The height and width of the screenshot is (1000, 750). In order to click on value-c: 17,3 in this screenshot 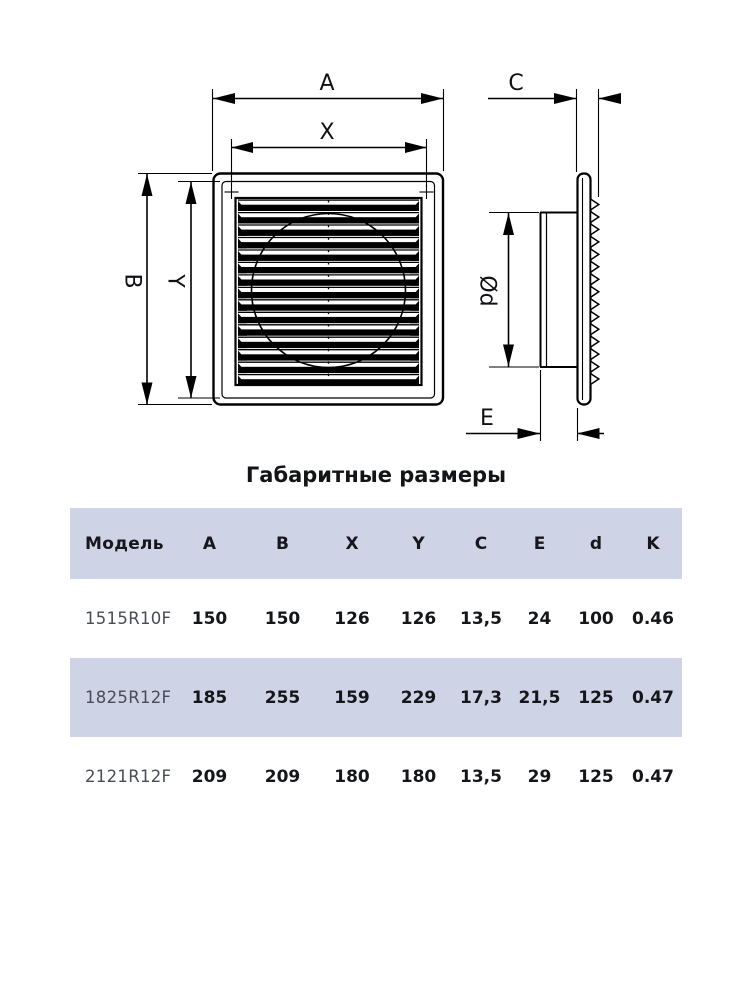, I will do `click(481, 697)`.